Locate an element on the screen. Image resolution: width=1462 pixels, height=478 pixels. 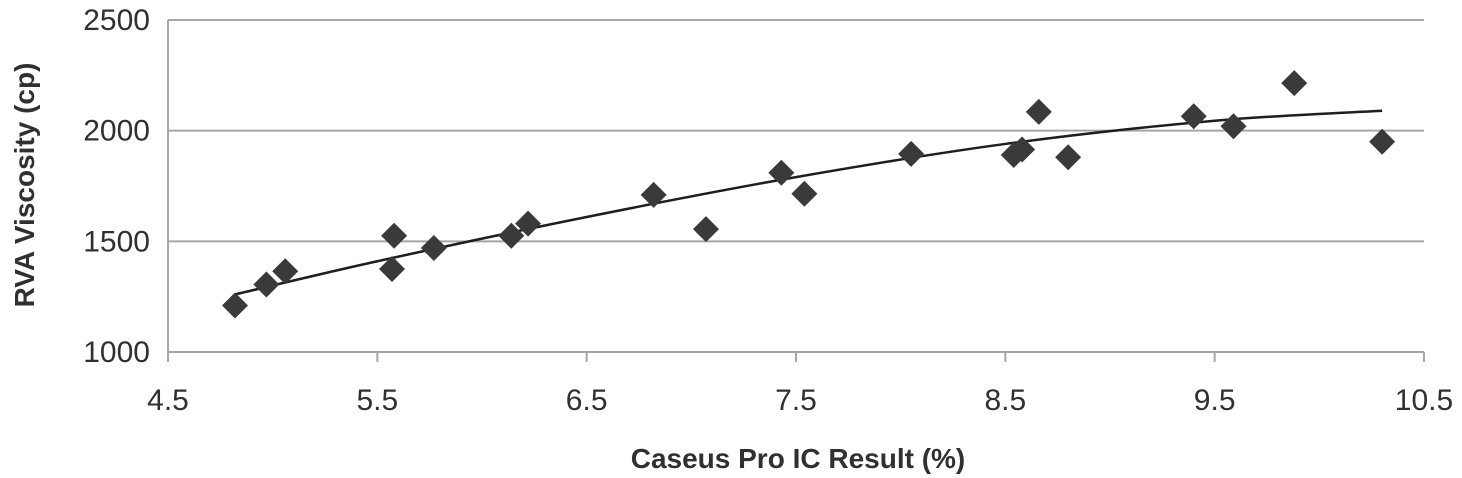
x-tick-label: 8.5 is located at coordinates (1005, 400).